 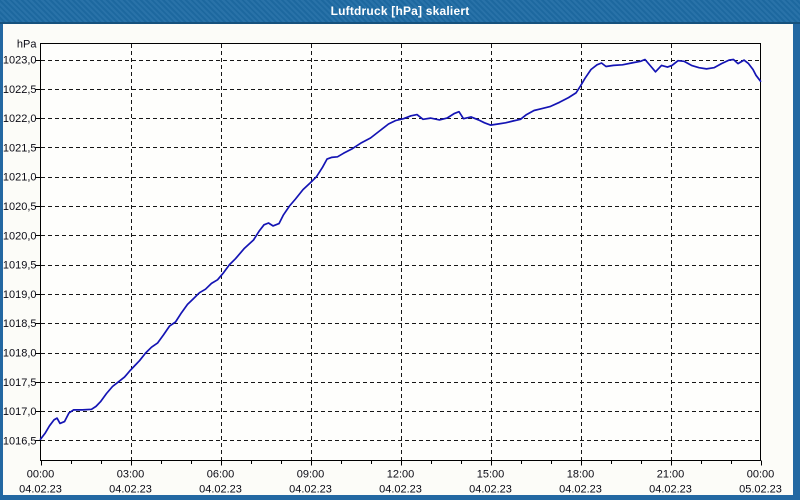 I want to click on x-tick-time-label: 09:00, so click(x=311, y=475).